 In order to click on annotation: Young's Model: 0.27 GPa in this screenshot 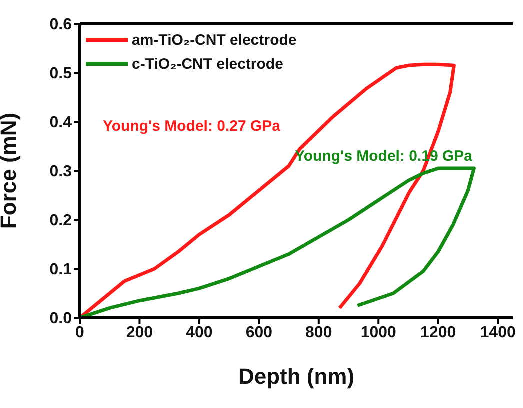, I will do `click(191, 126)`.